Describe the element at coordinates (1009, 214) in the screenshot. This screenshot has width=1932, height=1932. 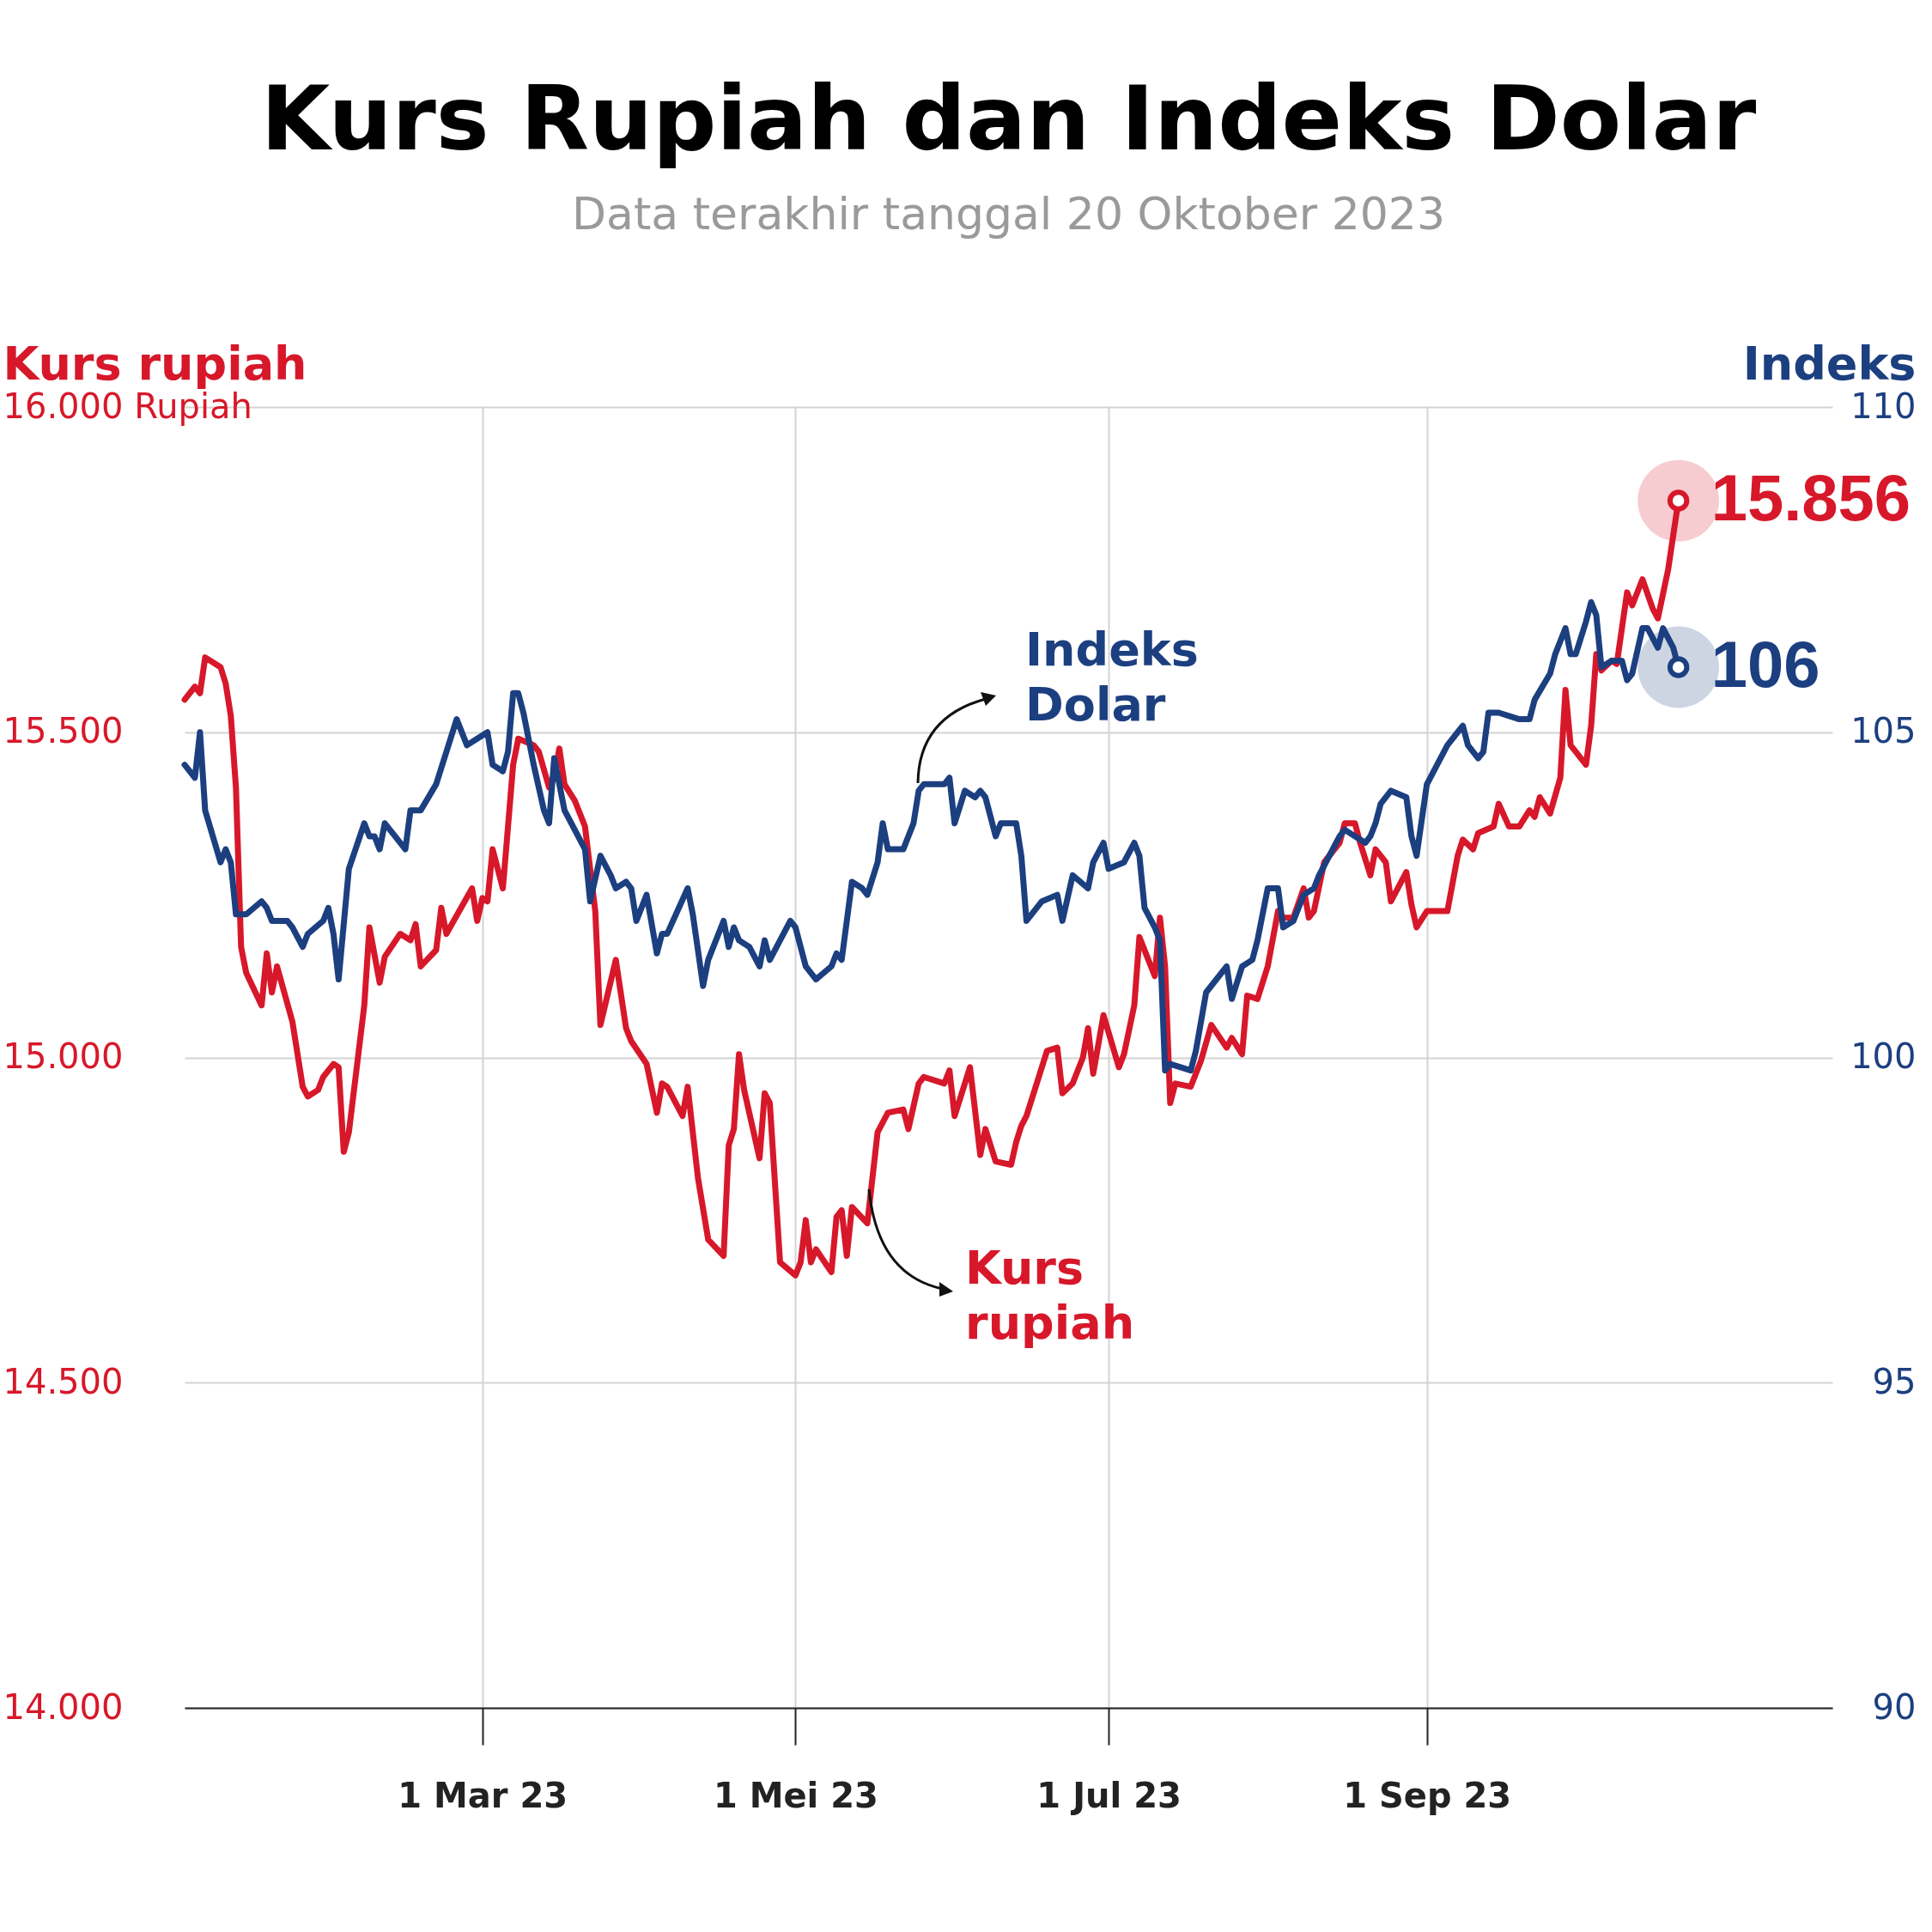
I see `chart-subtitle: Data terakhir tanggal 20 Oktober 2023` at that location.